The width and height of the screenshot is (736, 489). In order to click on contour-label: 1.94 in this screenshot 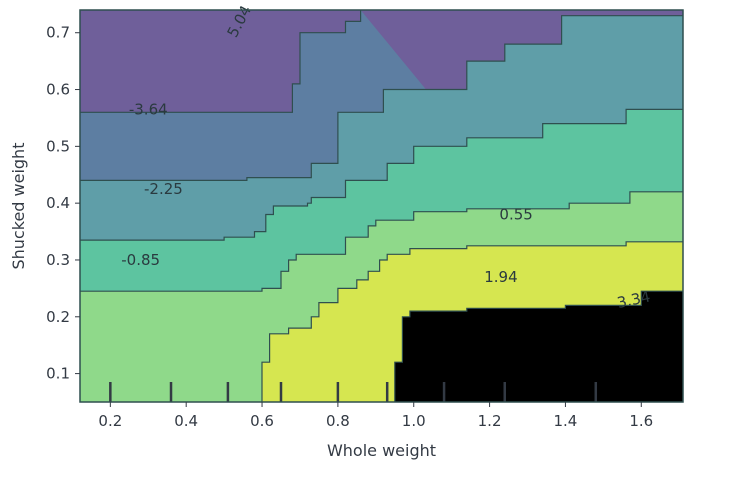, I will do `click(500, 277)`.